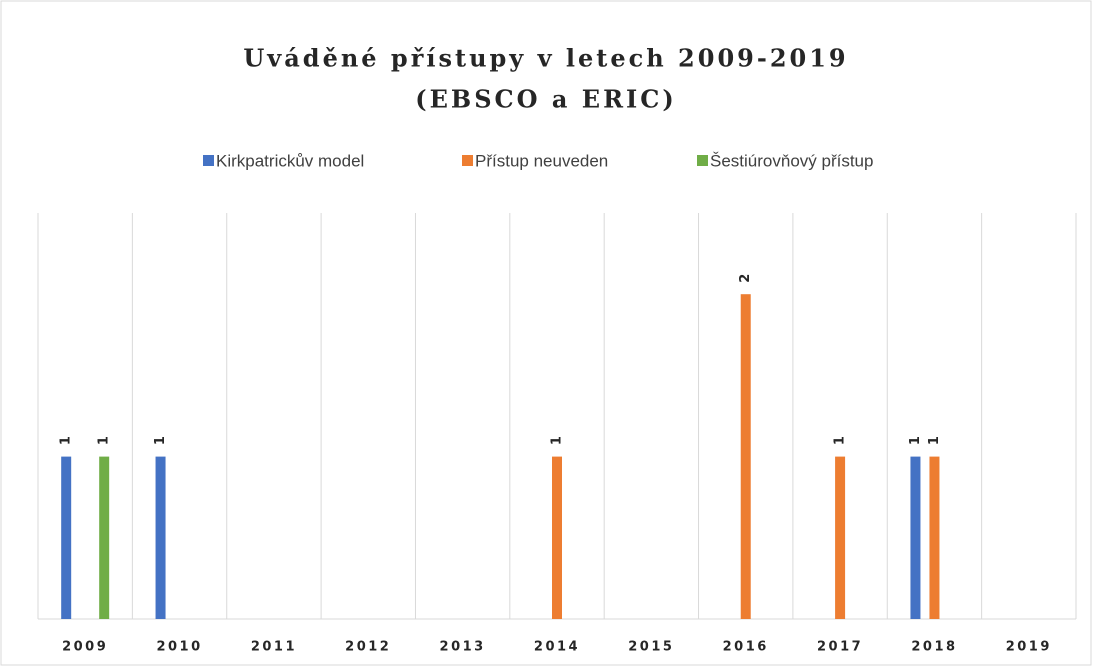  Describe the element at coordinates (746, 647) in the screenshot. I see `x-tick-label: 2016` at that location.